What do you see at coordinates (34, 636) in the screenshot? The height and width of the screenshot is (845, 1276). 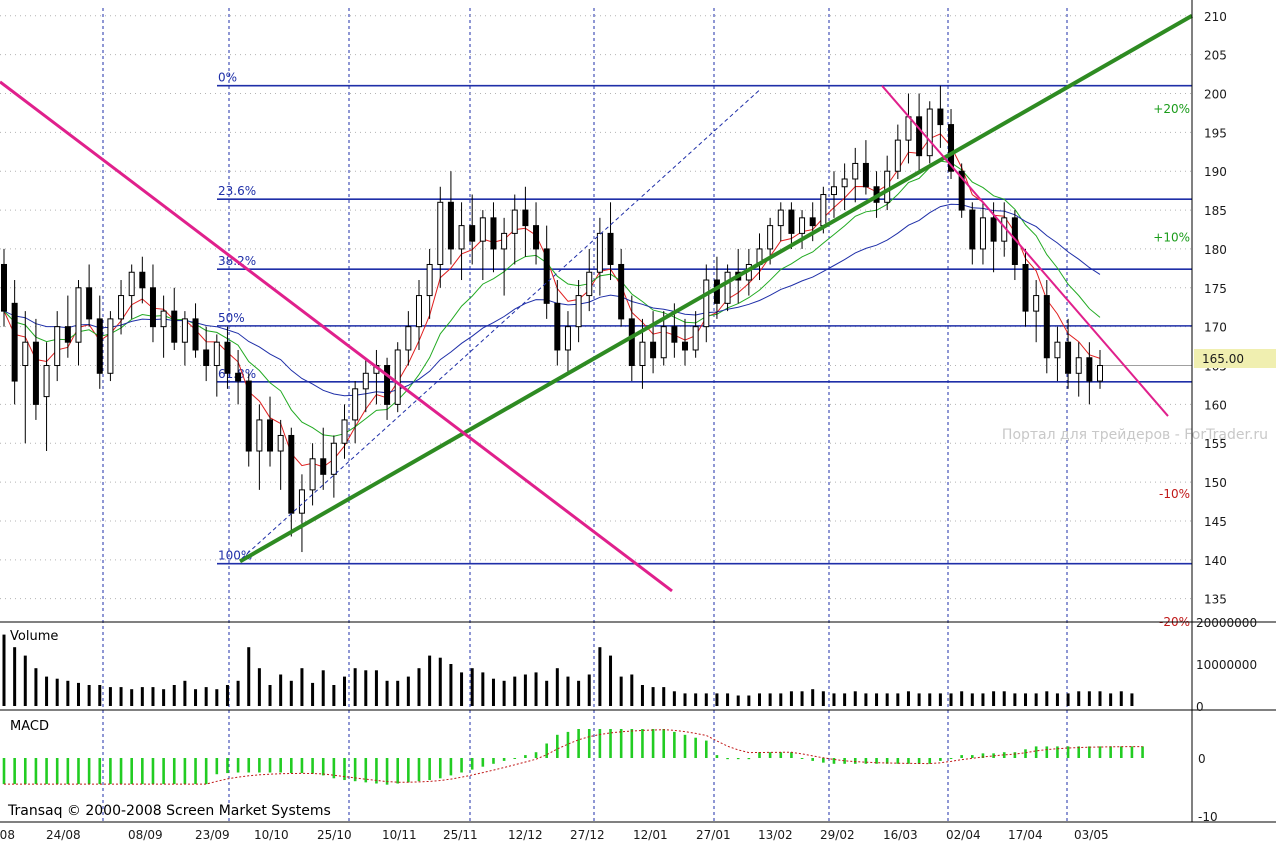 I see `volume-panel-title: Volume` at bounding box center [34, 636].